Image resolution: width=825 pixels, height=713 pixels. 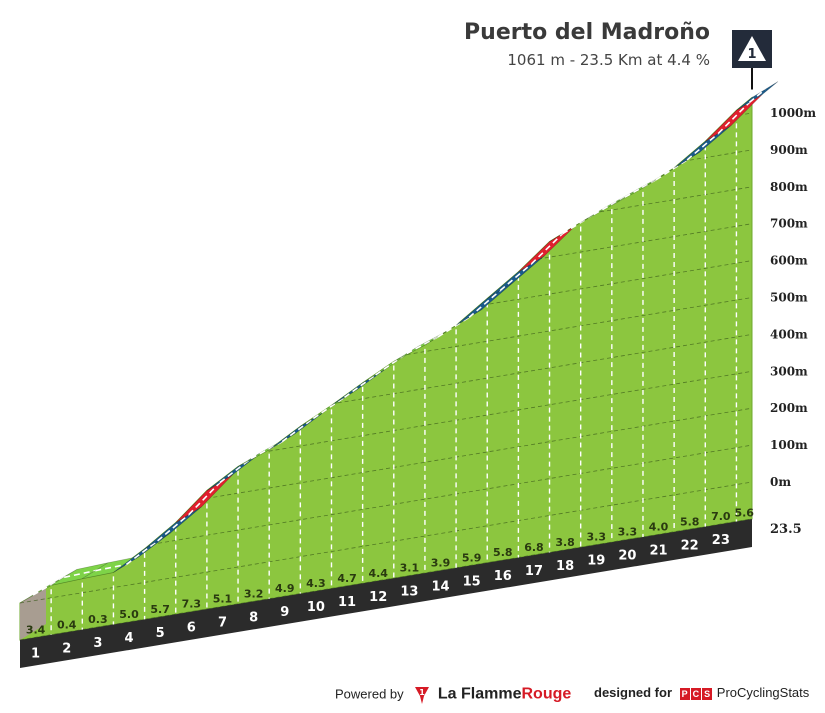 I want to click on gradient-label: 4.9, so click(x=285, y=588).